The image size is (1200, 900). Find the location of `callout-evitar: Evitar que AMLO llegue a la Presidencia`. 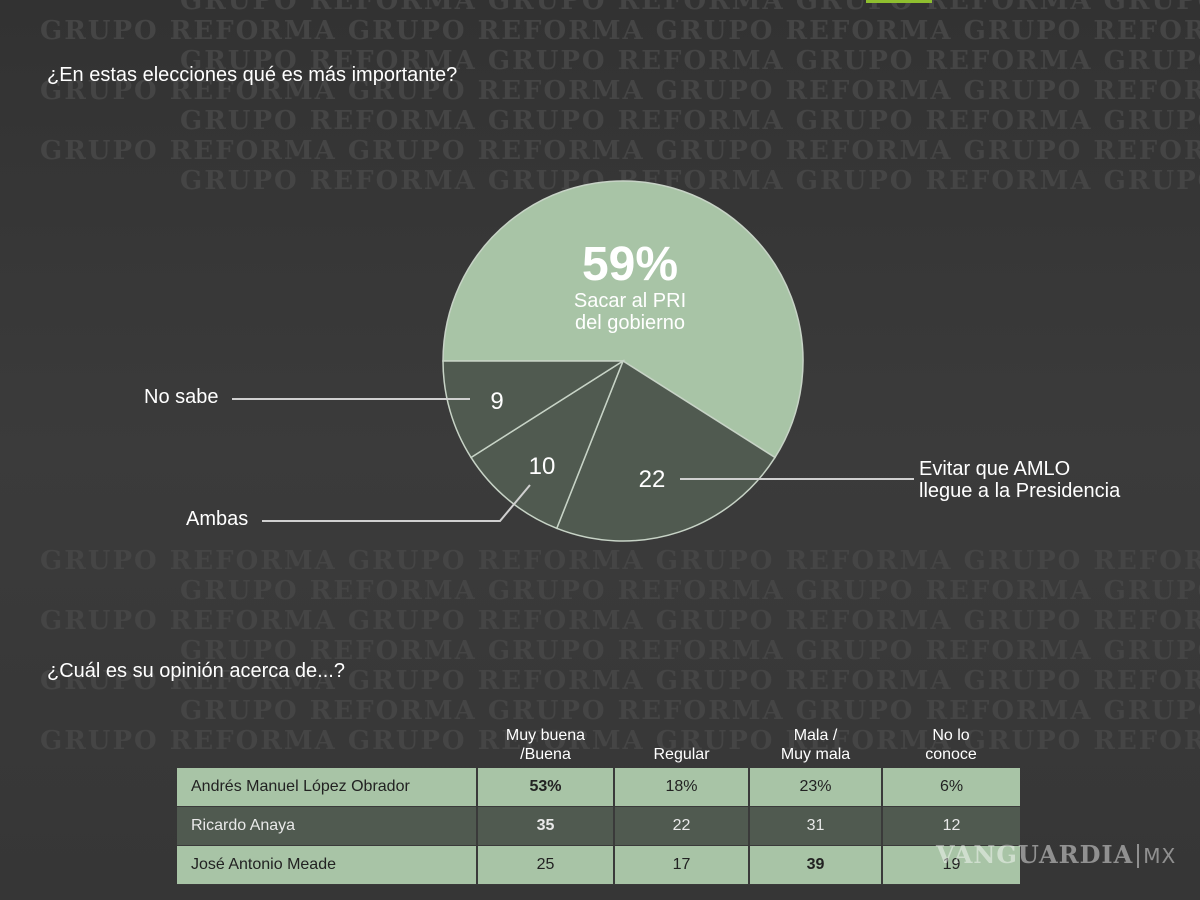

callout-evitar: Evitar que AMLO llegue a la Presidencia is located at coordinates (1019, 480).